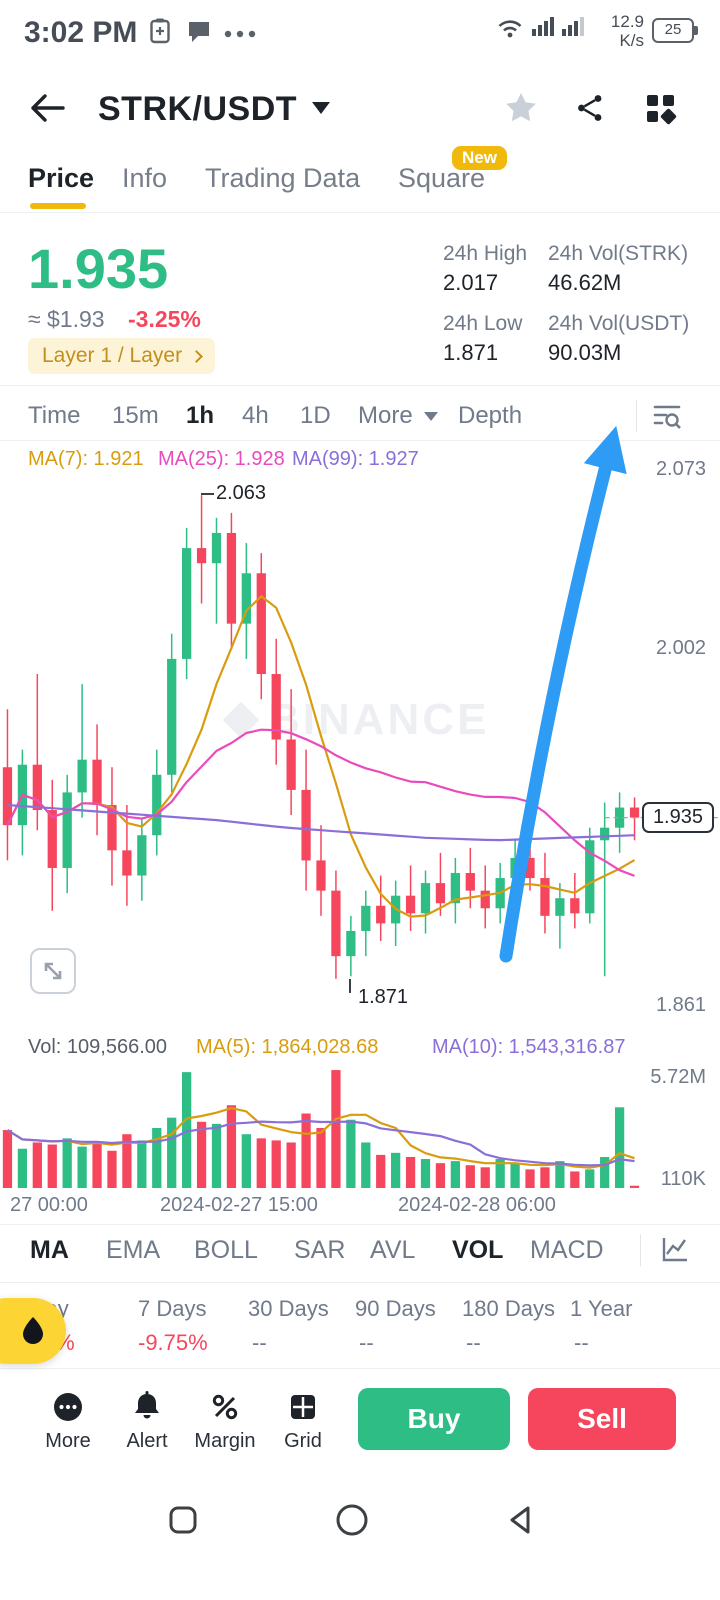 The height and width of the screenshot is (1600, 720). I want to click on network-speed-value: 12.9, so click(627, 21).